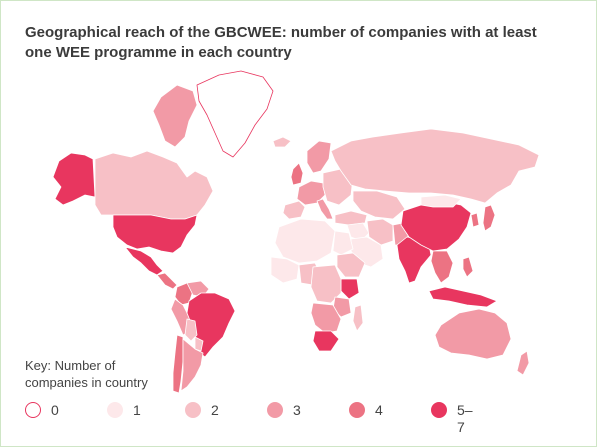 The height and width of the screenshot is (448, 597). I want to click on country-greenland, so click(235, 114).